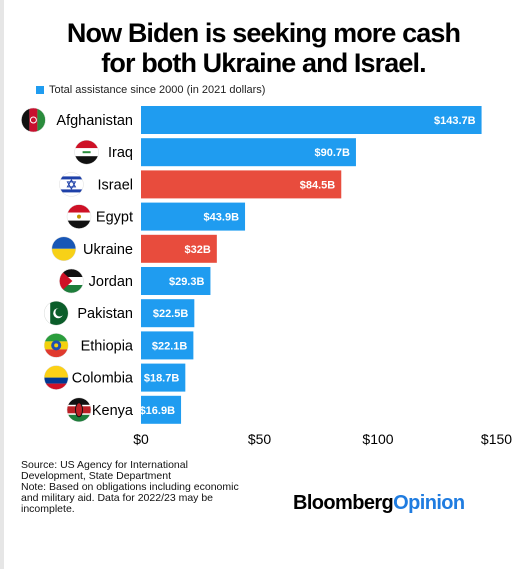  What do you see at coordinates (64, 249) in the screenshot?
I see `ukraine-flag-icon` at bounding box center [64, 249].